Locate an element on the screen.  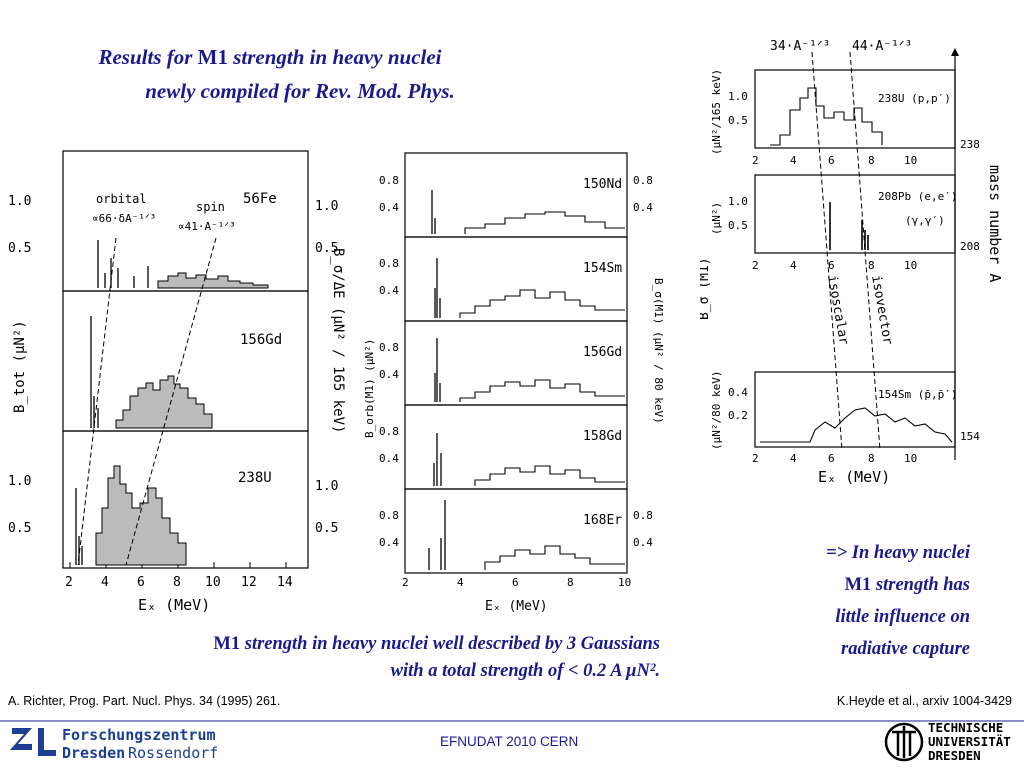
fig3-ylabel-mid: B_σ (M1) is located at coordinates (706, 288).